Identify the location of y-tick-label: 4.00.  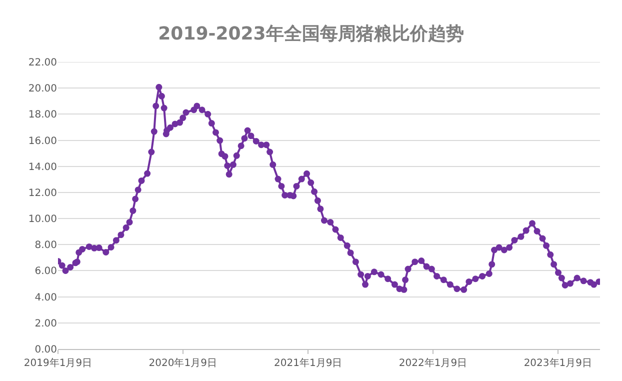
(45, 298).